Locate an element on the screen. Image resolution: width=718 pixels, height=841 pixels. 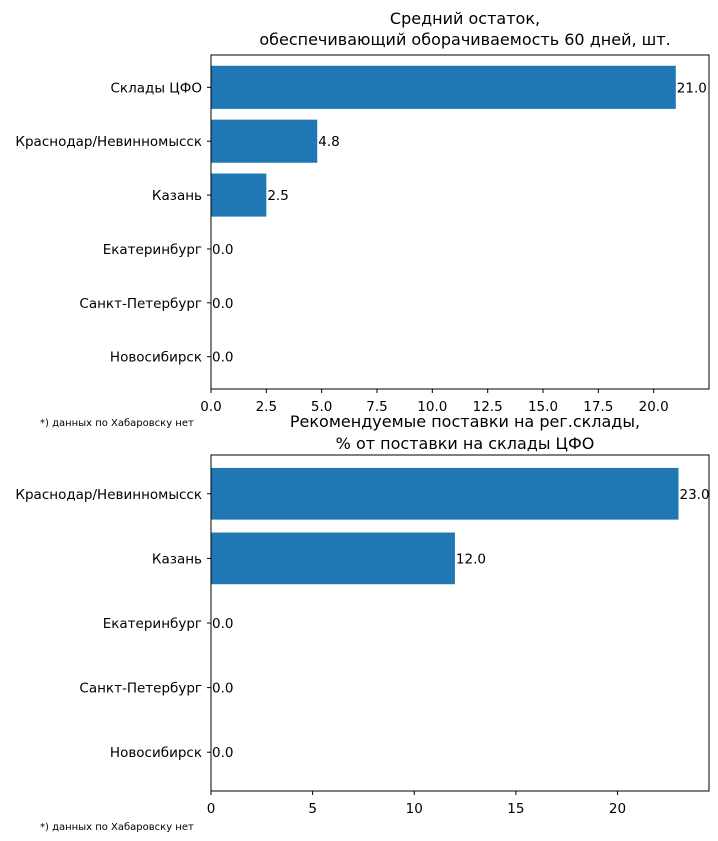
chart2-xtick-label: 15 is located at coordinates (515, 809).